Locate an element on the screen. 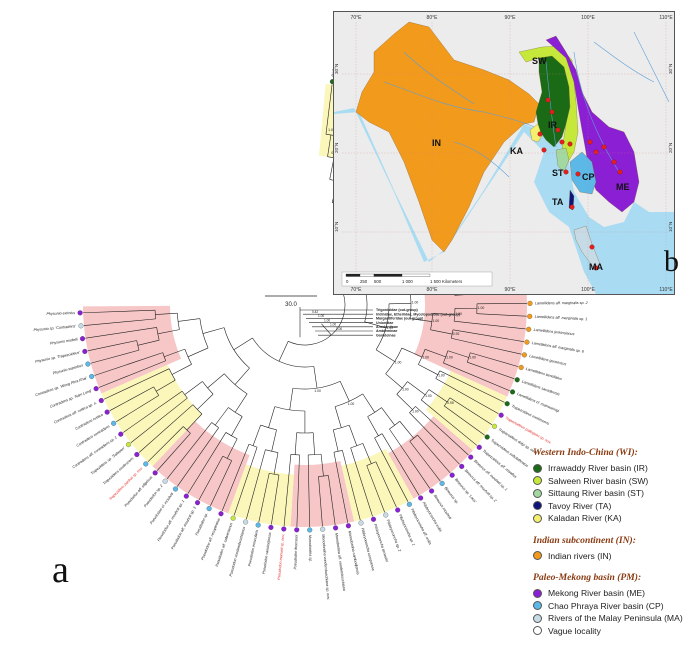  tip-label: Pseudodon vondembuschianus is located at coordinates (237, 551).